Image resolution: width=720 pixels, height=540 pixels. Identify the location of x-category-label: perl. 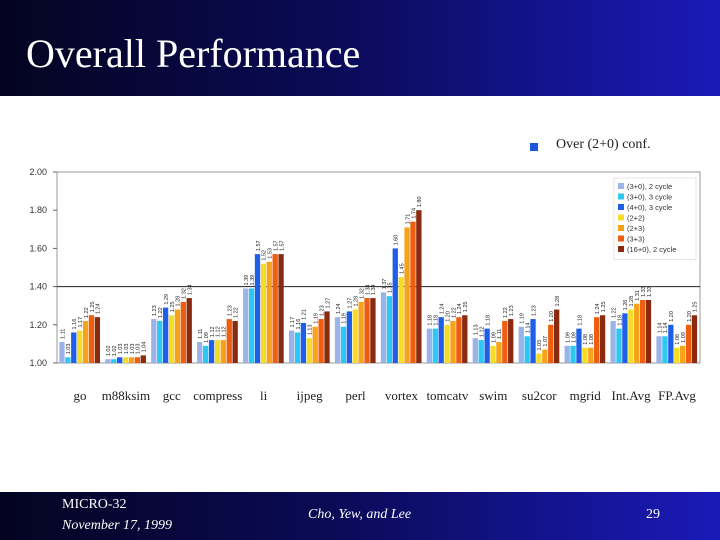
(355, 395).